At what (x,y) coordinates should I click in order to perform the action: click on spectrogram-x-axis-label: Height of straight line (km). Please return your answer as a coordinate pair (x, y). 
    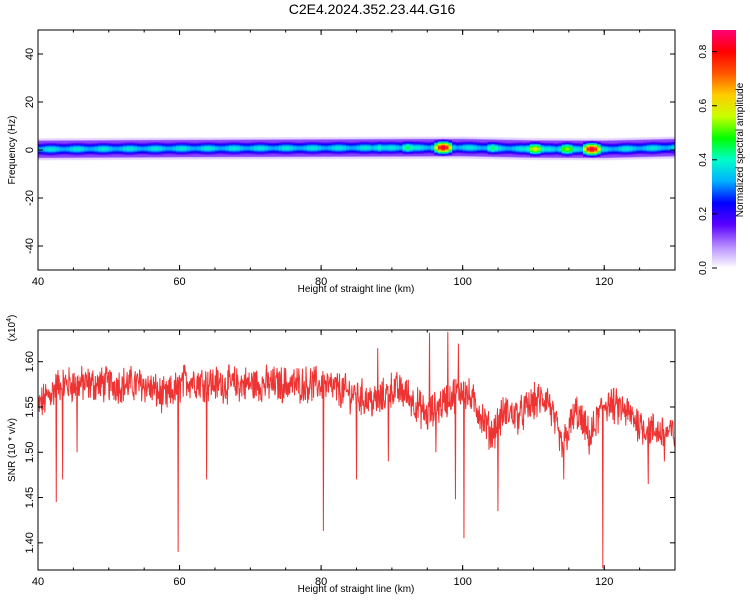
    Looking at the image, I should click on (356, 289).